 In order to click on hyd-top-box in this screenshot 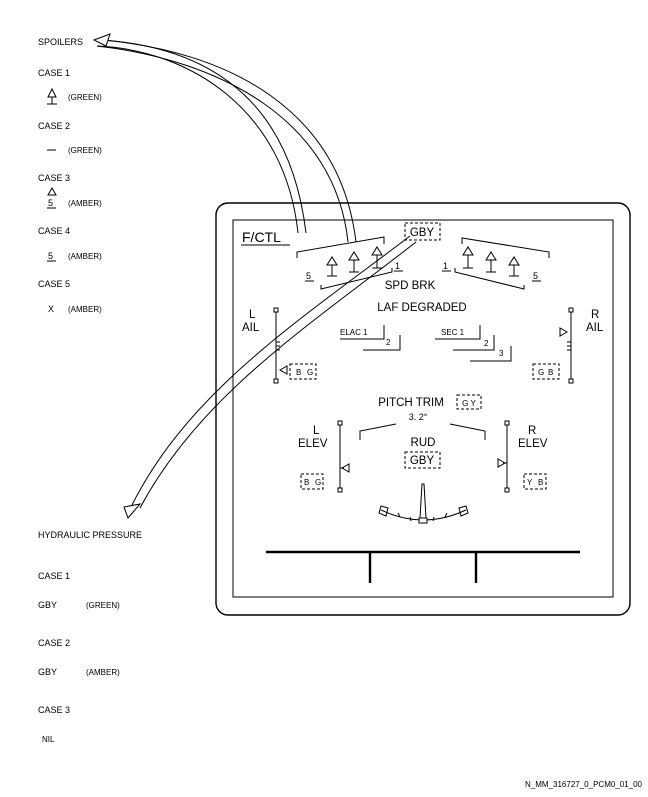, I will do `click(422, 231)`.